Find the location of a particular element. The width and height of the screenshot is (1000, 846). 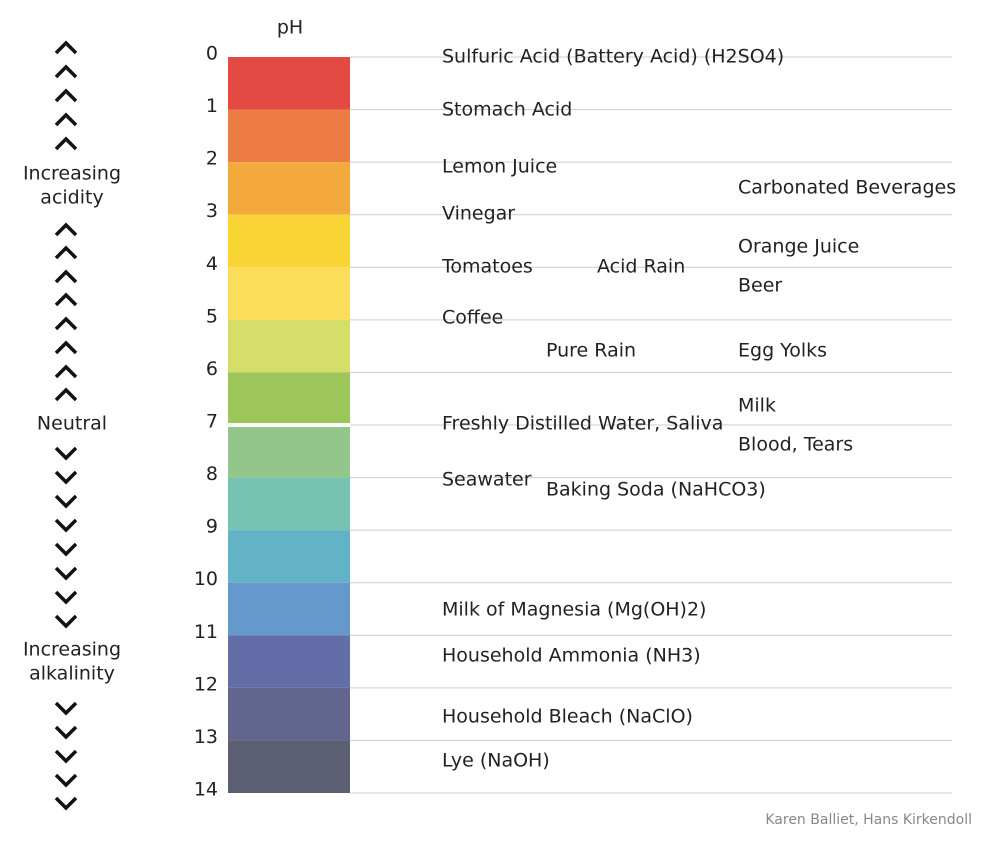

tick-label: 5 is located at coordinates (212, 316).